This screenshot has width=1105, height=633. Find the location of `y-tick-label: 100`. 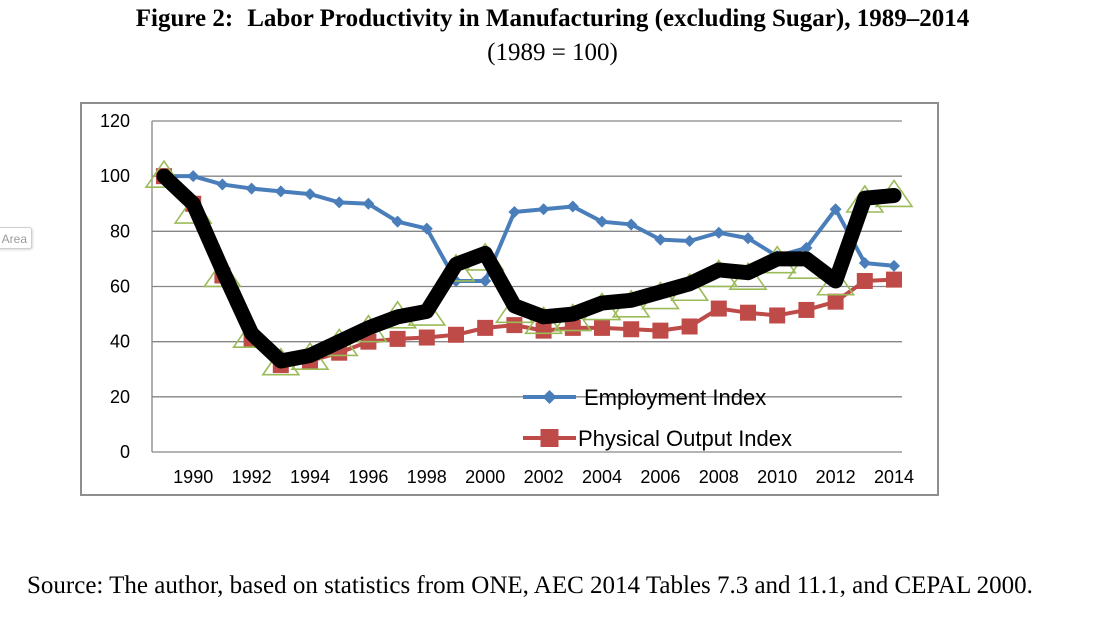

y-tick-label: 100 is located at coordinates (115, 176).